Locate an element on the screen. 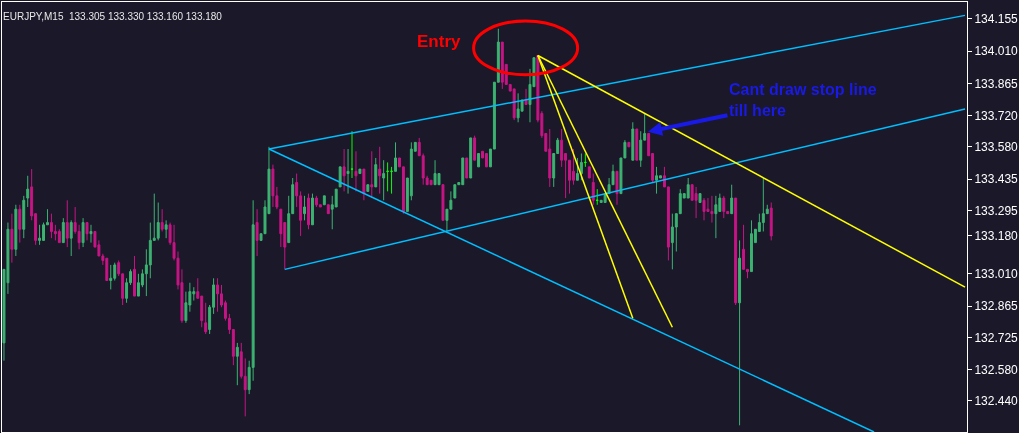 The width and height of the screenshot is (1019, 433). y-tick-label: 132.865 is located at coordinates (996, 306).